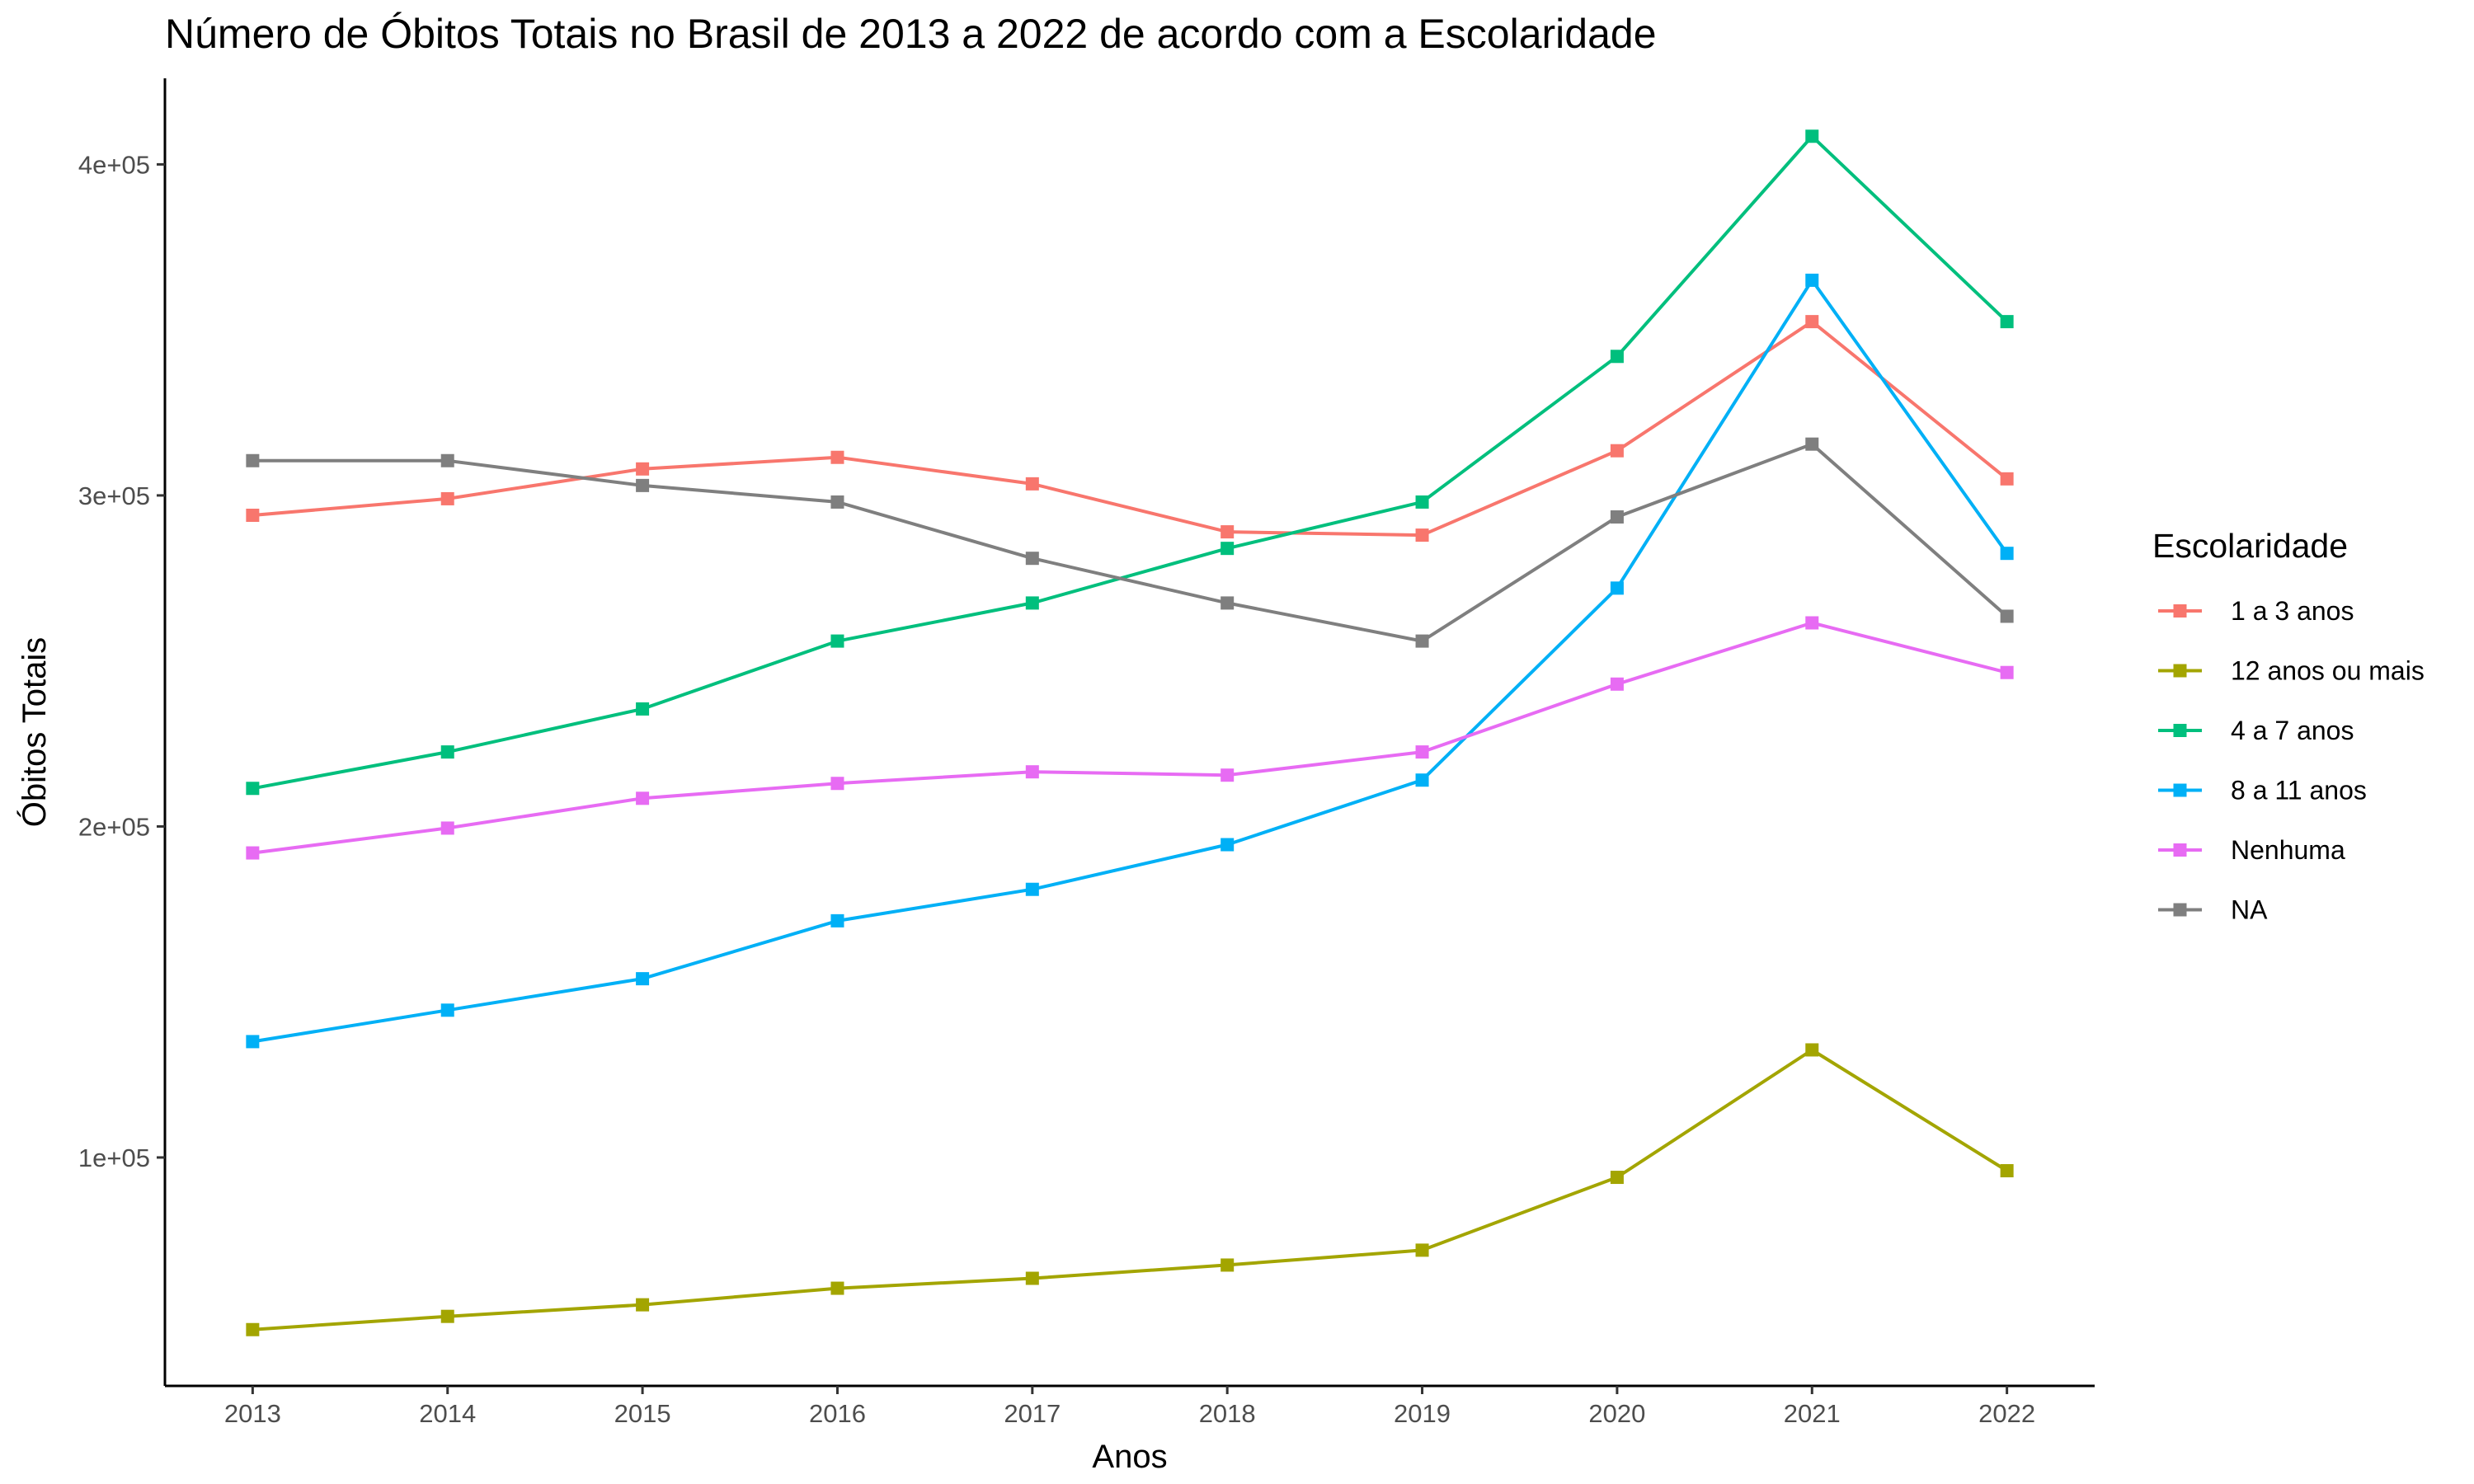 This screenshot has height=1484, width=2474. I want to click on legend-label: NA, so click(2249, 910).